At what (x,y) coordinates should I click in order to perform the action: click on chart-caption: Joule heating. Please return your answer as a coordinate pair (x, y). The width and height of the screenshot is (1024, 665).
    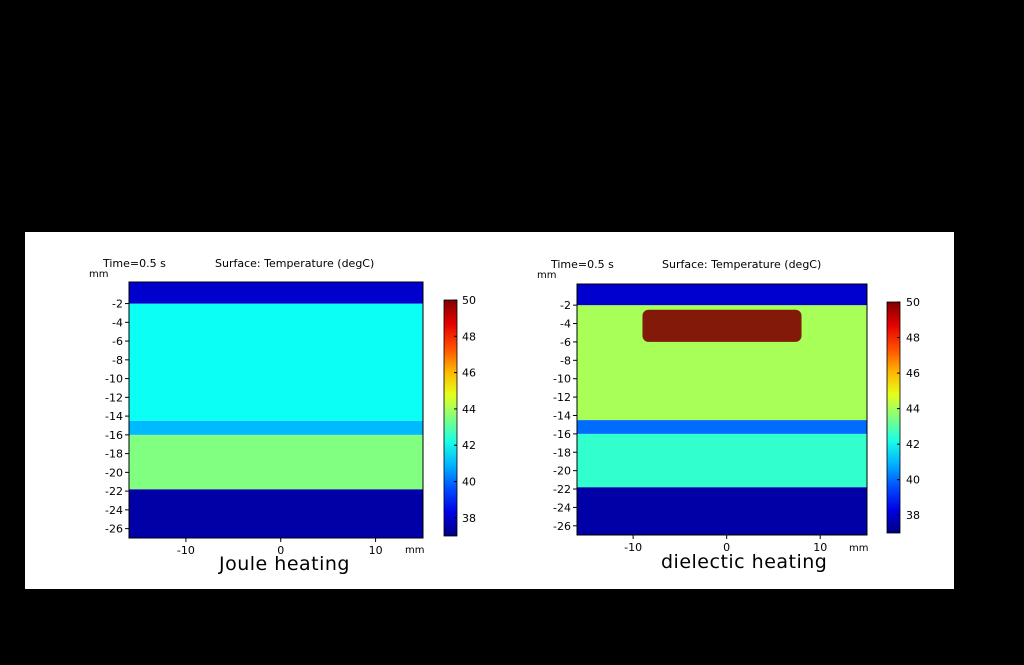
    Looking at the image, I should click on (284, 564).